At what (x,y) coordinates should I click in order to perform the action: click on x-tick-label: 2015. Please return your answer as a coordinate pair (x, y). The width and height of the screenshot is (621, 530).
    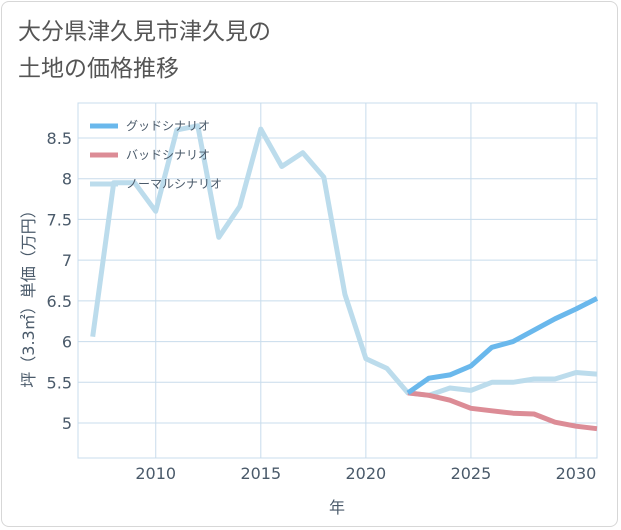
    Looking at the image, I should click on (260, 473).